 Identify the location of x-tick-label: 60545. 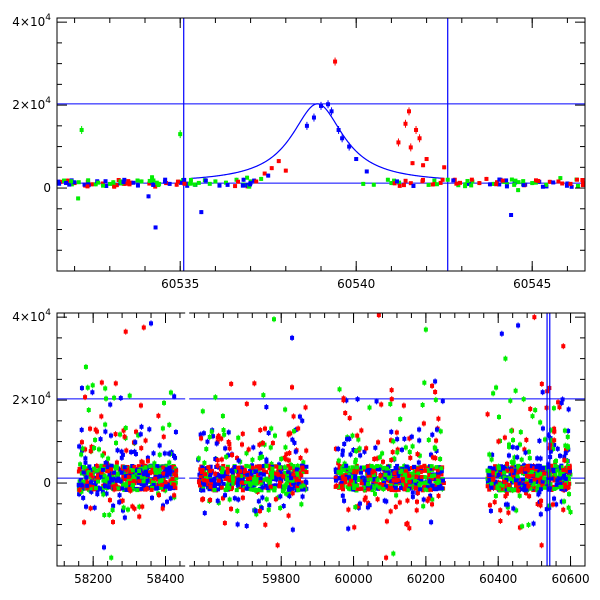
(532, 284).